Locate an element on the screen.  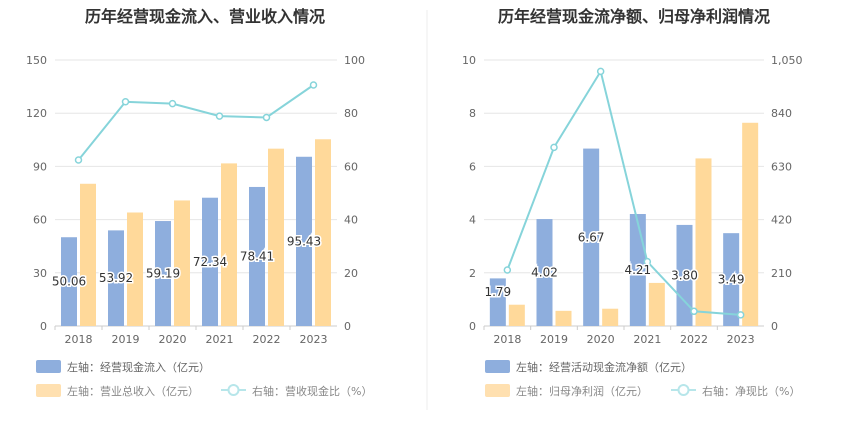
legend: 左轴：经营现金流入（亿元） 左轴：营业总收入（亿元） 右轴：营收现金比（%） is located at coordinates (204, 379).